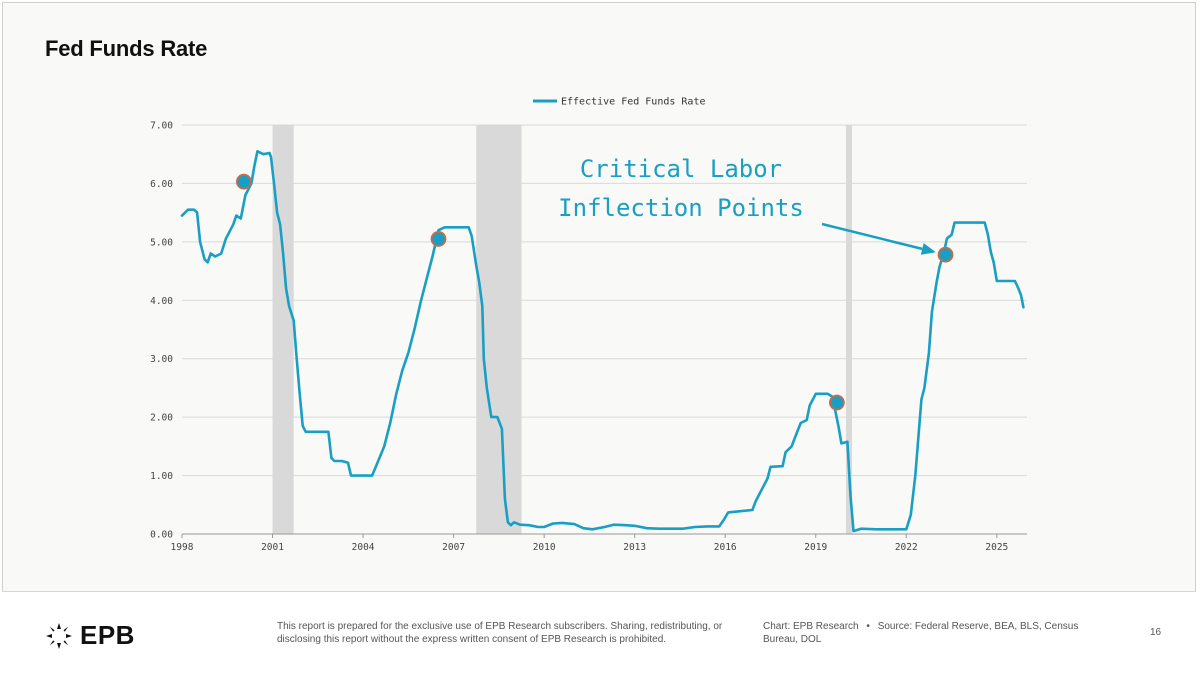  Describe the element at coordinates (872, 236) in the screenshot. I see `annotation-arrow` at that location.